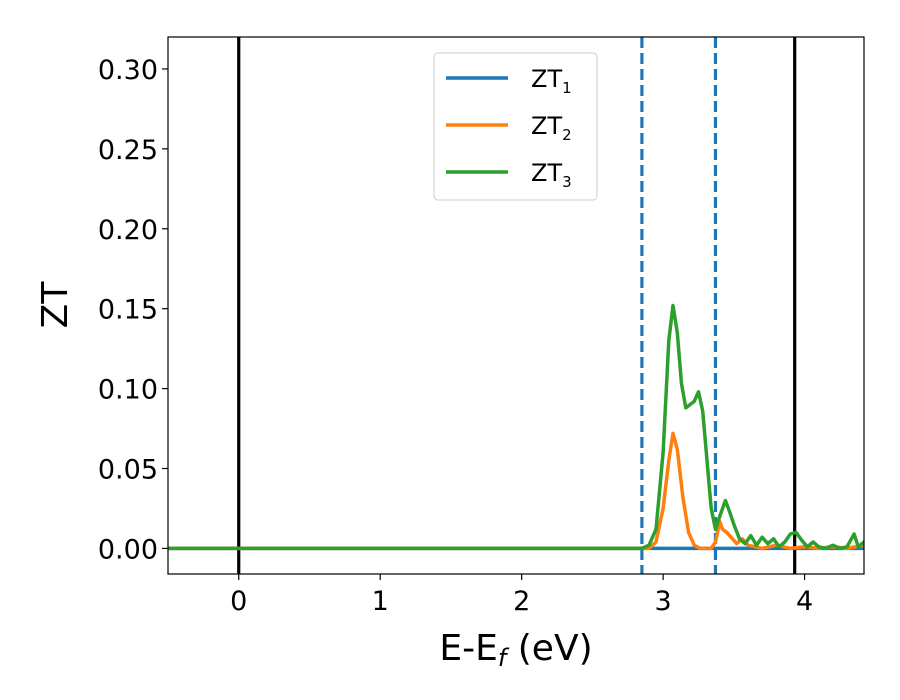 This screenshot has height=700, width=900. Describe the element at coordinates (128, 390) in the screenshot. I see `y-tick-label: 0.10` at that location.